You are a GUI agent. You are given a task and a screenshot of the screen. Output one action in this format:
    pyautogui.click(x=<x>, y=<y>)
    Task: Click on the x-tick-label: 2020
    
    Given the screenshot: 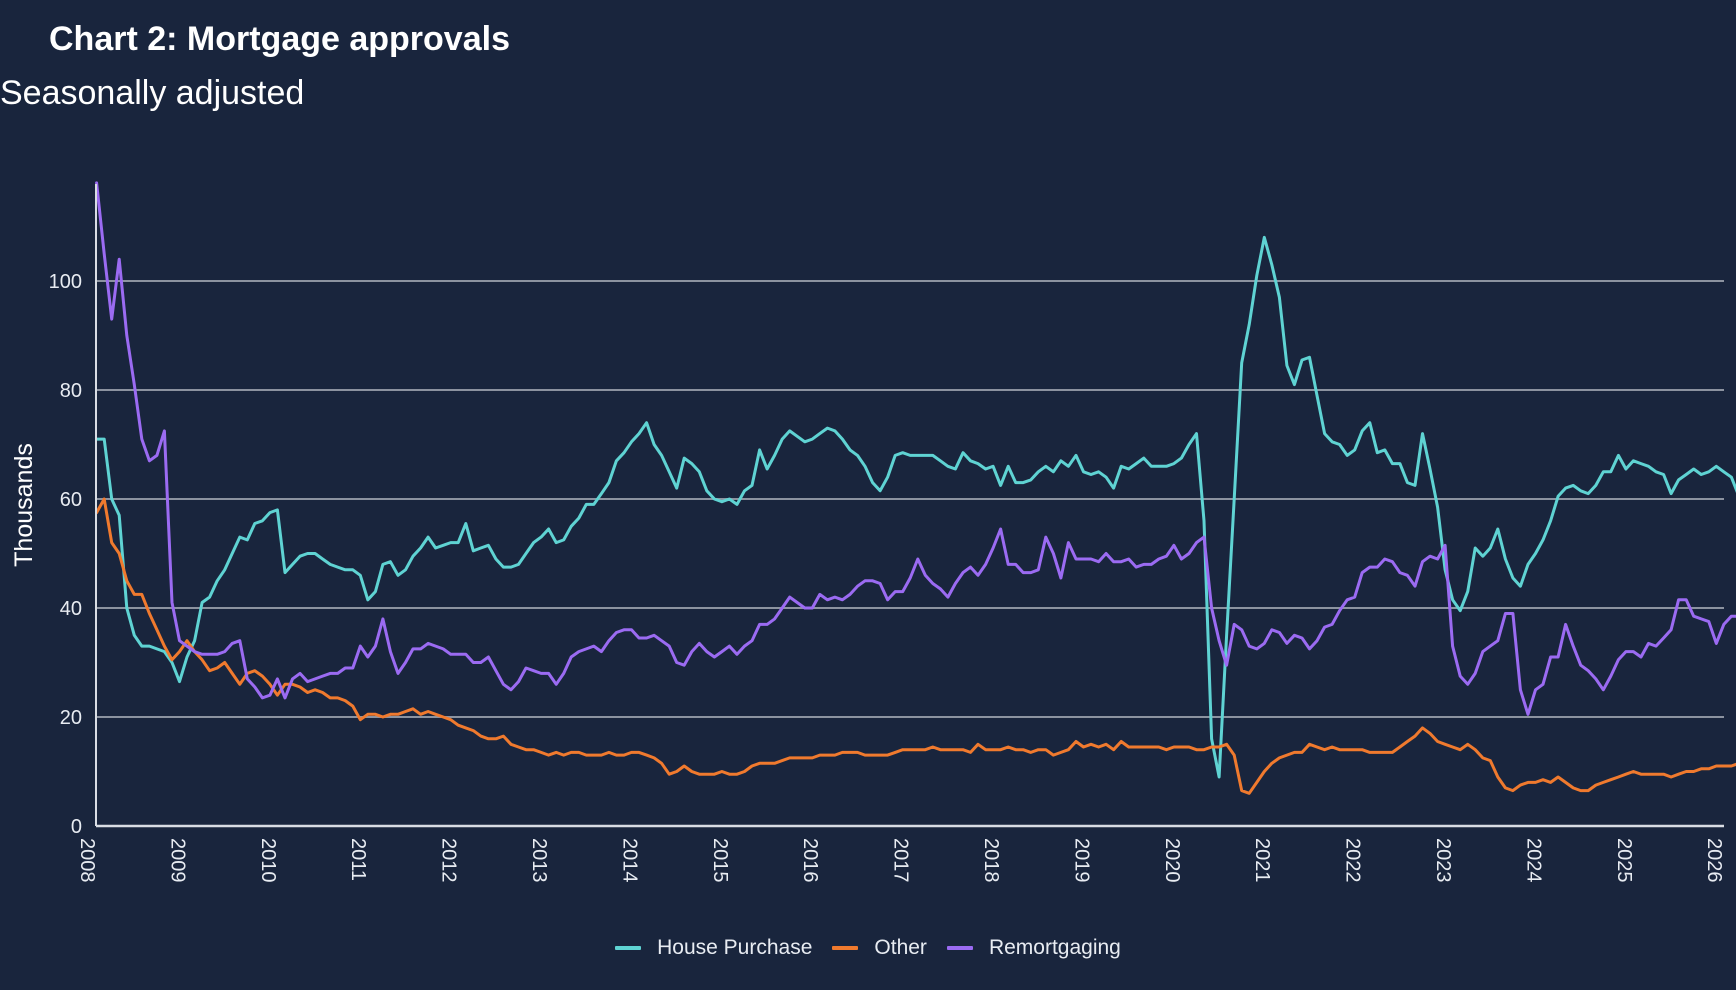 What is the action you would take?
    pyautogui.click(x=1172, y=860)
    